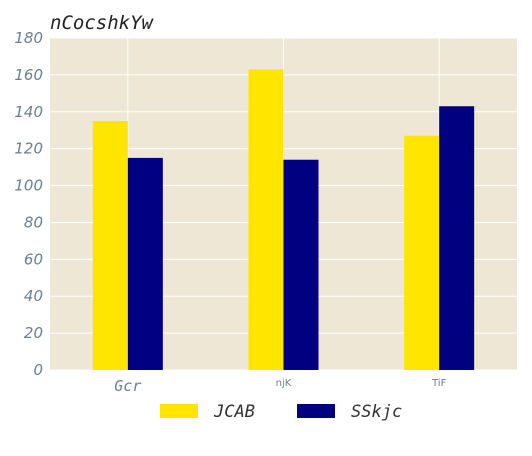 This screenshot has width=532, height=456. What do you see at coordinates (457, 238) in the screenshot?
I see `bar-SSkjc-TiF` at bounding box center [457, 238].